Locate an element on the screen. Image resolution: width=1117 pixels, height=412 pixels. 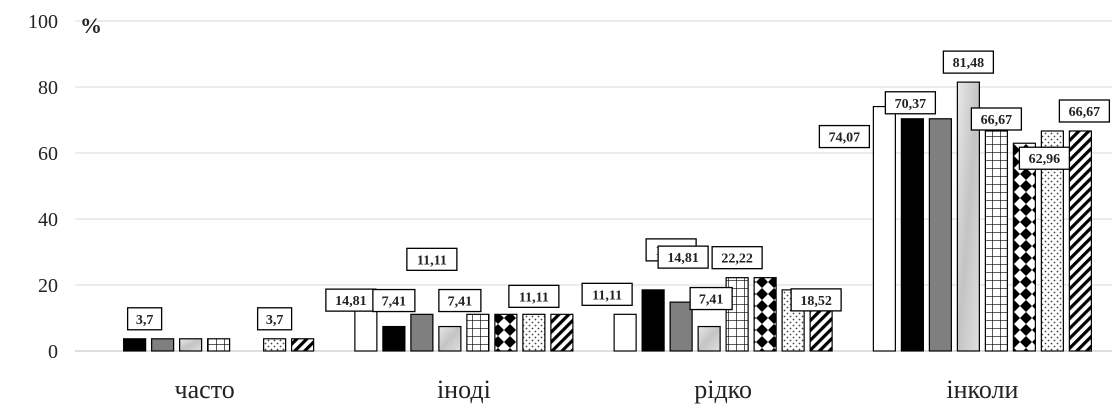
data-label-text: 62,96 is located at coordinates (1045, 159).